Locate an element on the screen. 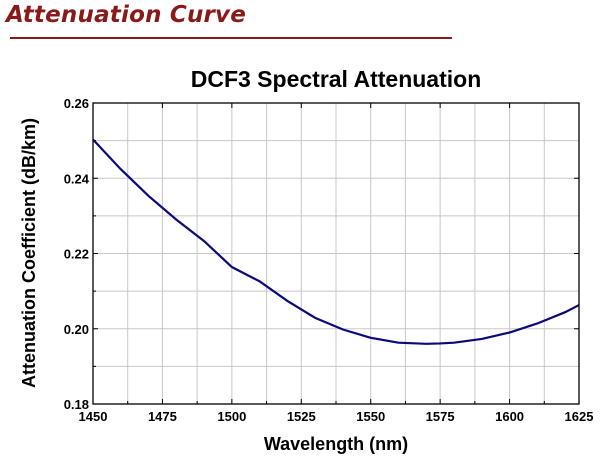 This screenshot has height=463, width=606. section-title: Attenuation Curve is located at coordinates (126, 15).